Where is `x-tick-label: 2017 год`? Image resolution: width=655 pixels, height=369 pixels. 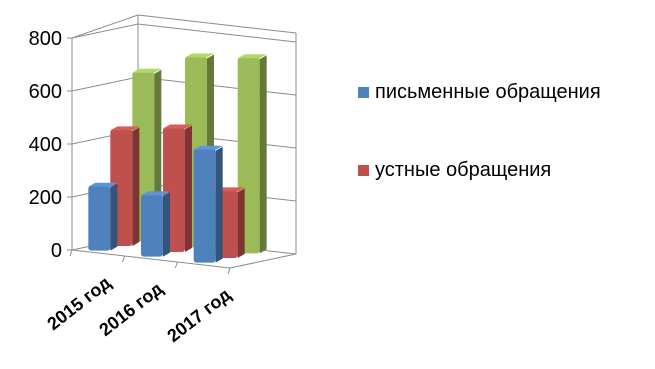 x-tick-label: 2017 год is located at coordinates (198, 315).